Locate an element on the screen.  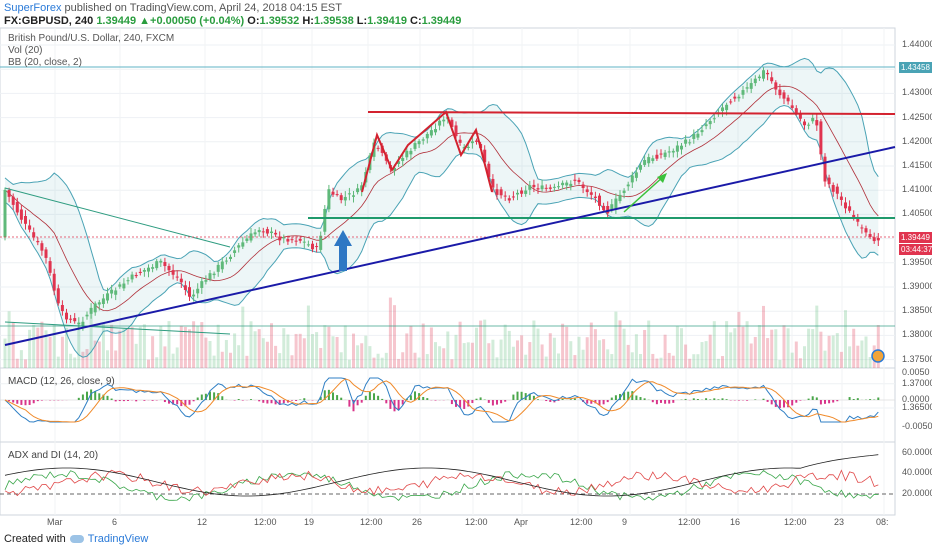
time-tick: 12:00 is located at coordinates (476, 522).